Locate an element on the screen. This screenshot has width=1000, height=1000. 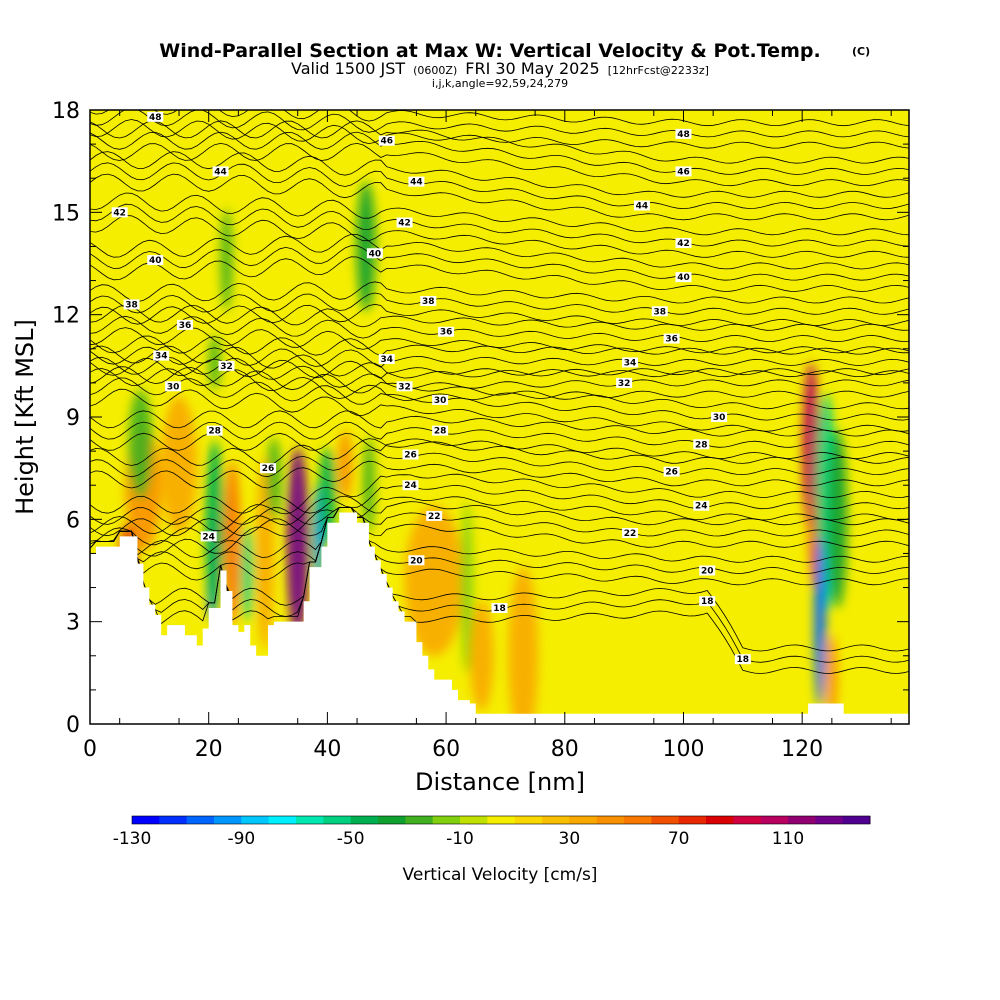
theta-label-text: 18 is located at coordinates (499, 609).